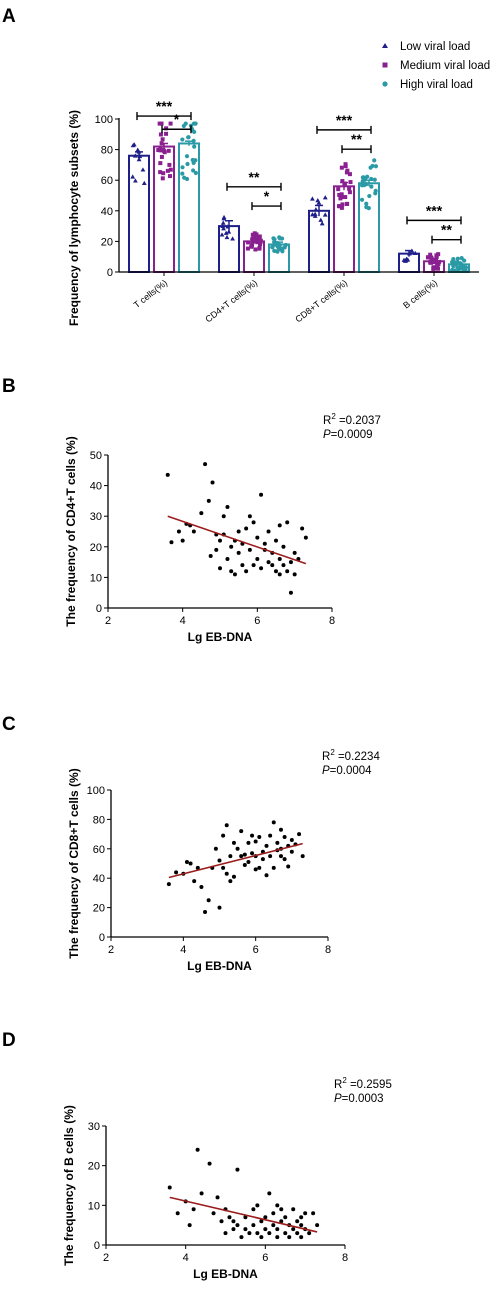  I want to click on y-tick-label-d: 10, so click(94, 1206).